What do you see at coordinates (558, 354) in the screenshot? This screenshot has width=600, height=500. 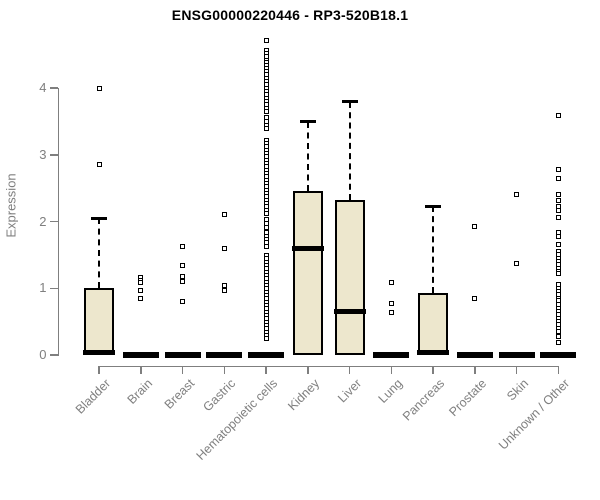 I see `zero-bar-unknown-other` at bounding box center [558, 354].